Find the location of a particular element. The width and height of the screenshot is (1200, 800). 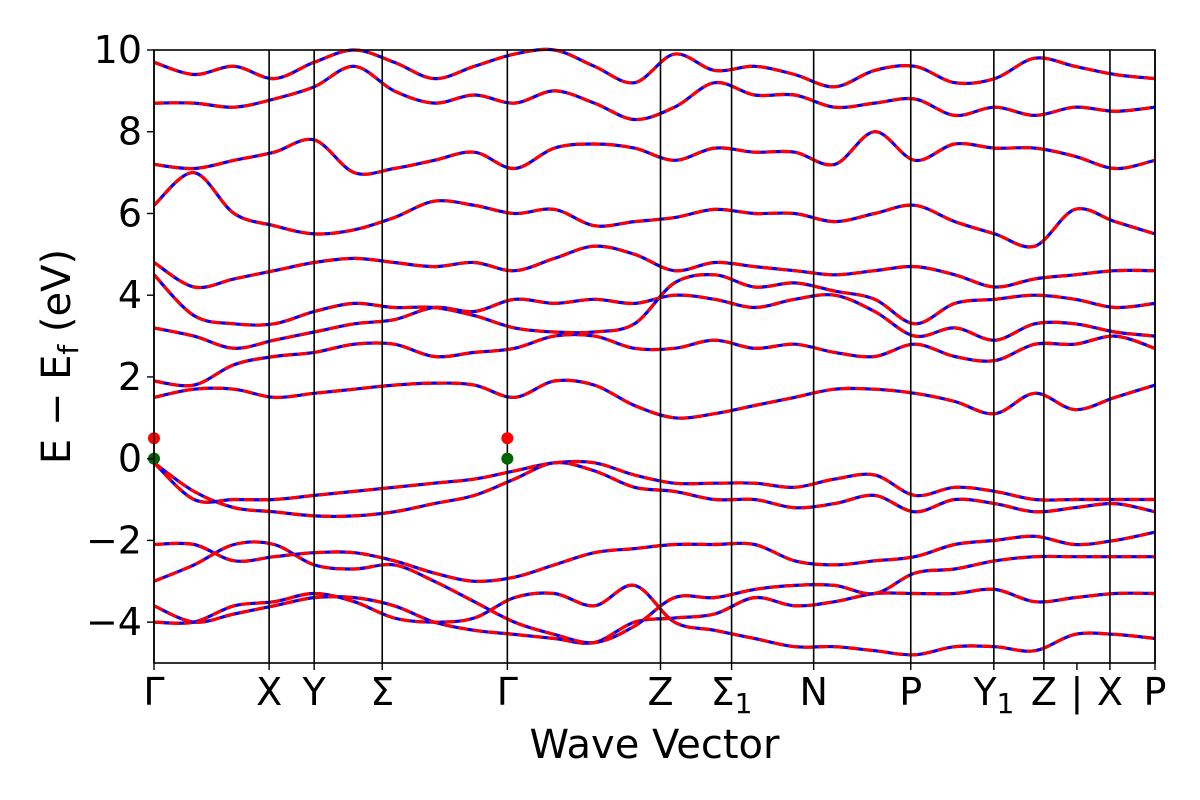

x-axis: Γ X Y Σ Γ Z Σ1 N P Y1 Z | X P is located at coordinates (654, 691).